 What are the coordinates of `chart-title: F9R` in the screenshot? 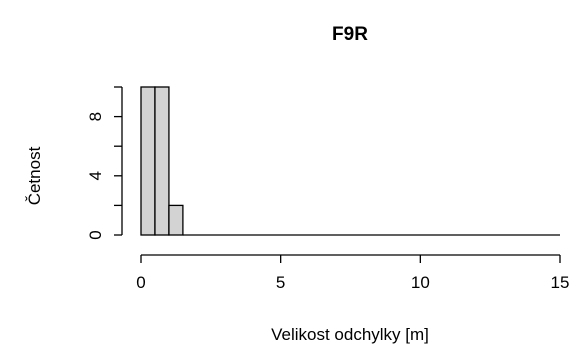 It's located at (350, 34).